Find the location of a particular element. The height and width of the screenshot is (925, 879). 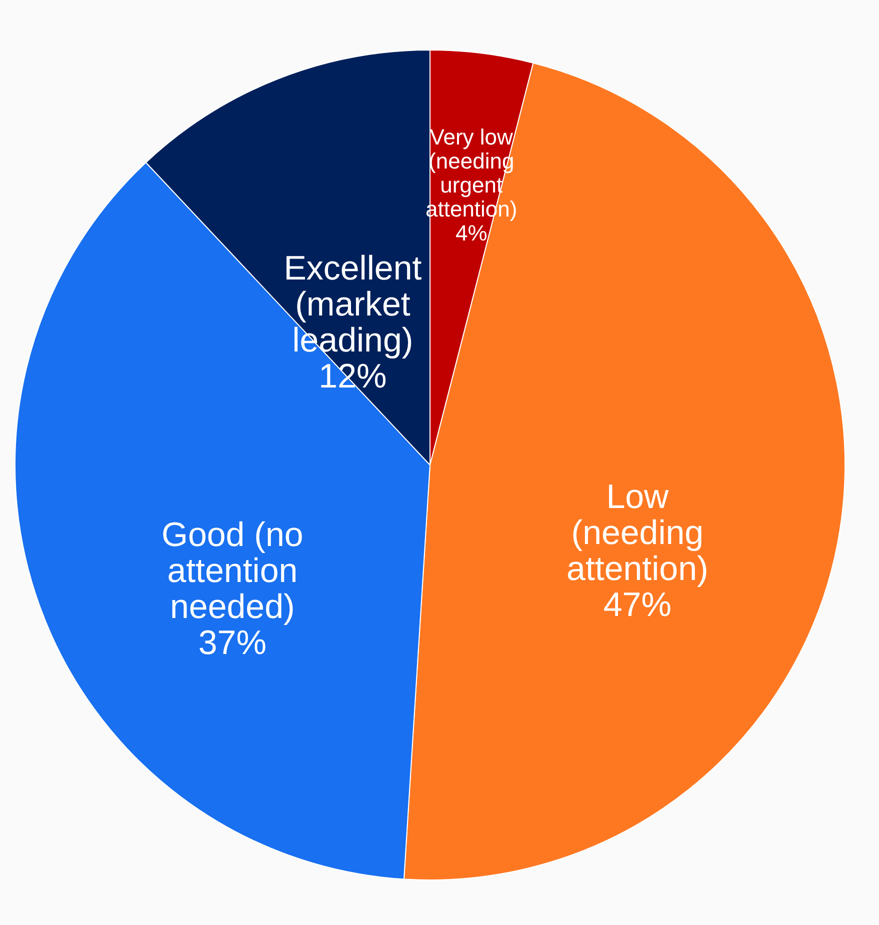

data-label: 37% is located at coordinates (232, 643).